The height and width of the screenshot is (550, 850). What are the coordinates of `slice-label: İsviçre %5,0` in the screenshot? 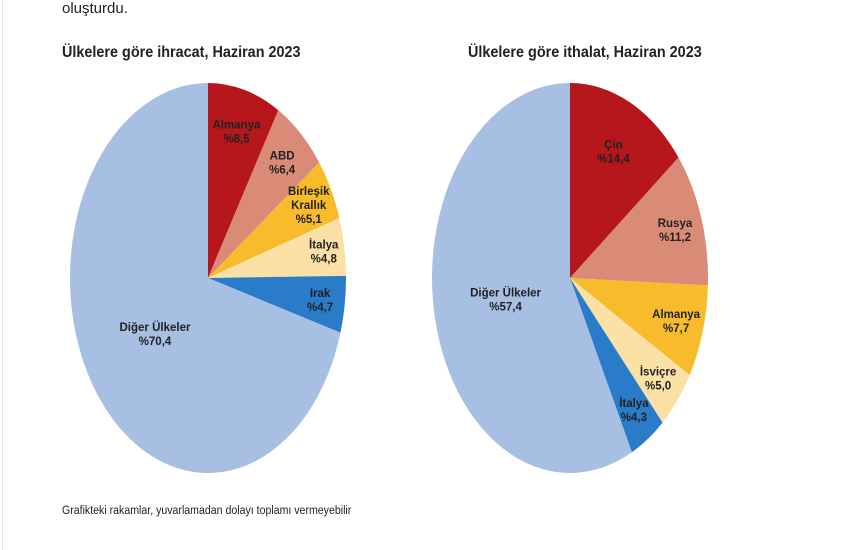 It's located at (658, 378).